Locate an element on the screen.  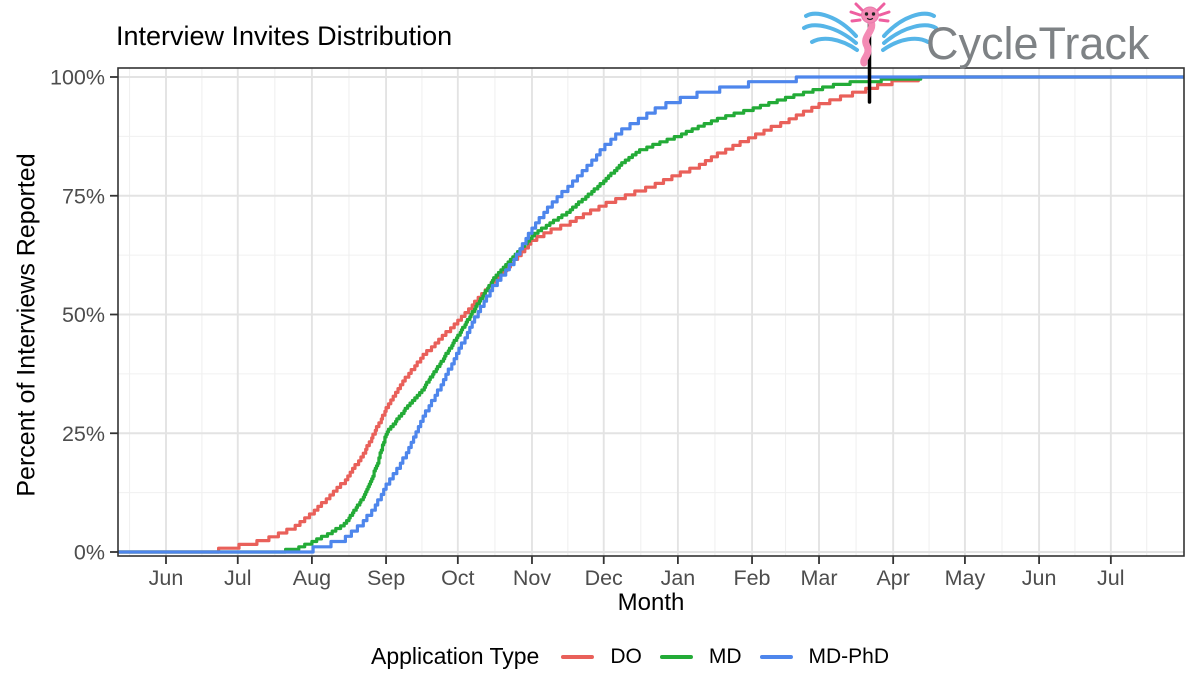
axolotl-body is located at coordinates (868, 41).